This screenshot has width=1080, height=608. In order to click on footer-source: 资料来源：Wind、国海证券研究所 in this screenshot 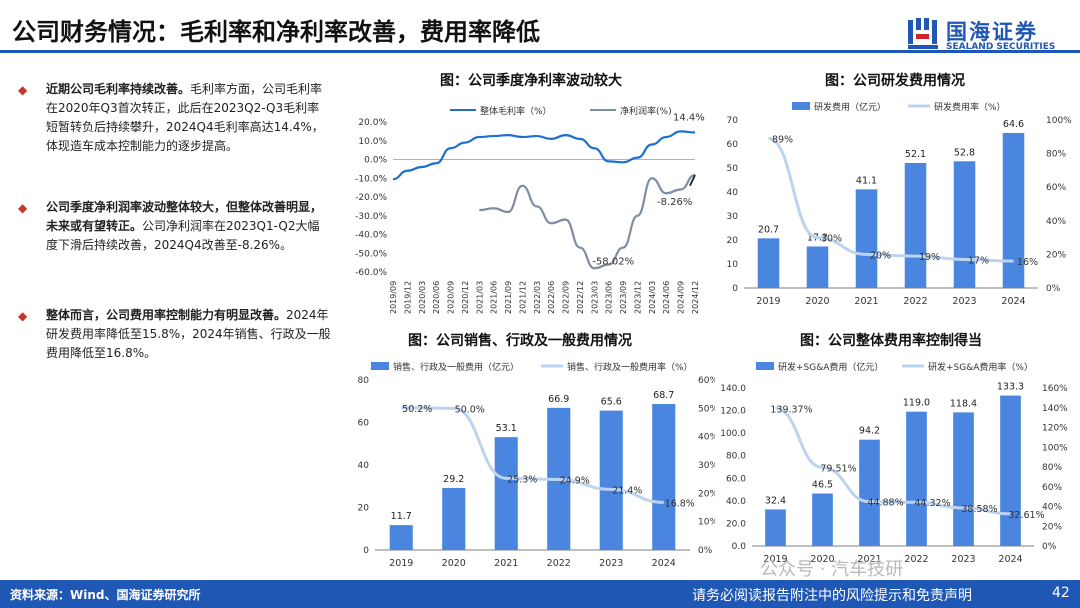, I will do `click(105, 595)`.